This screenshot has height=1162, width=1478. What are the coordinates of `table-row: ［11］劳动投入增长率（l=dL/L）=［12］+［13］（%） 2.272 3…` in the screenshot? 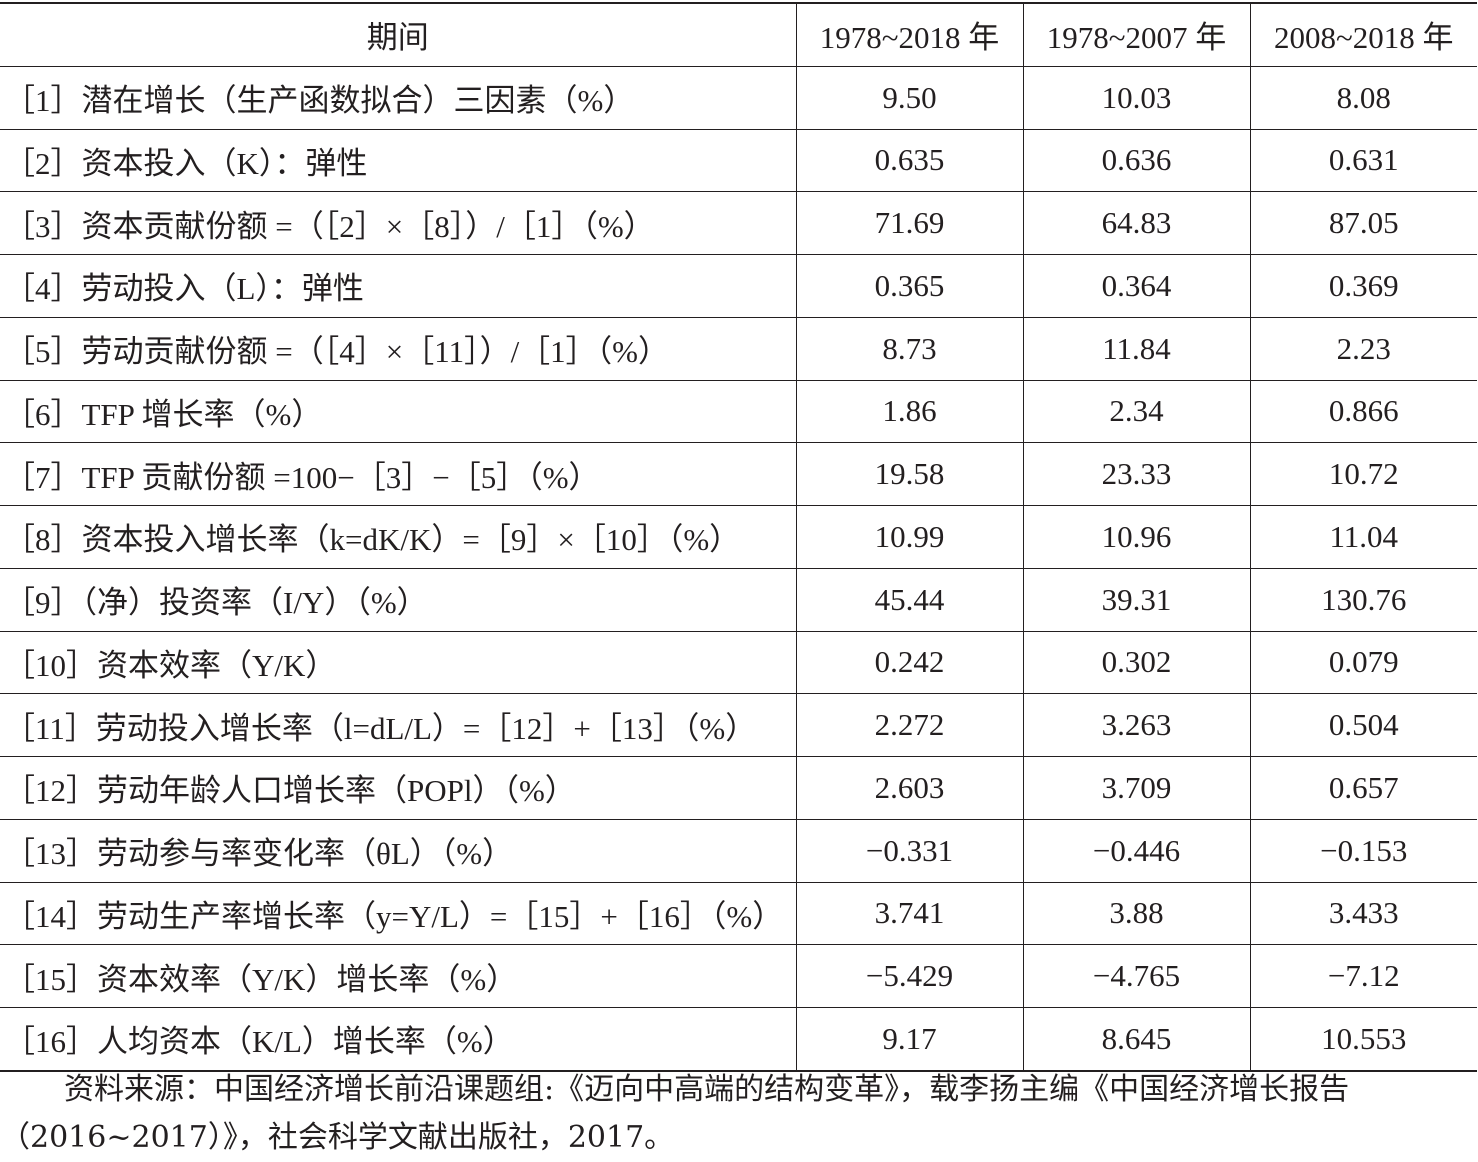 It's located at (738, 725).